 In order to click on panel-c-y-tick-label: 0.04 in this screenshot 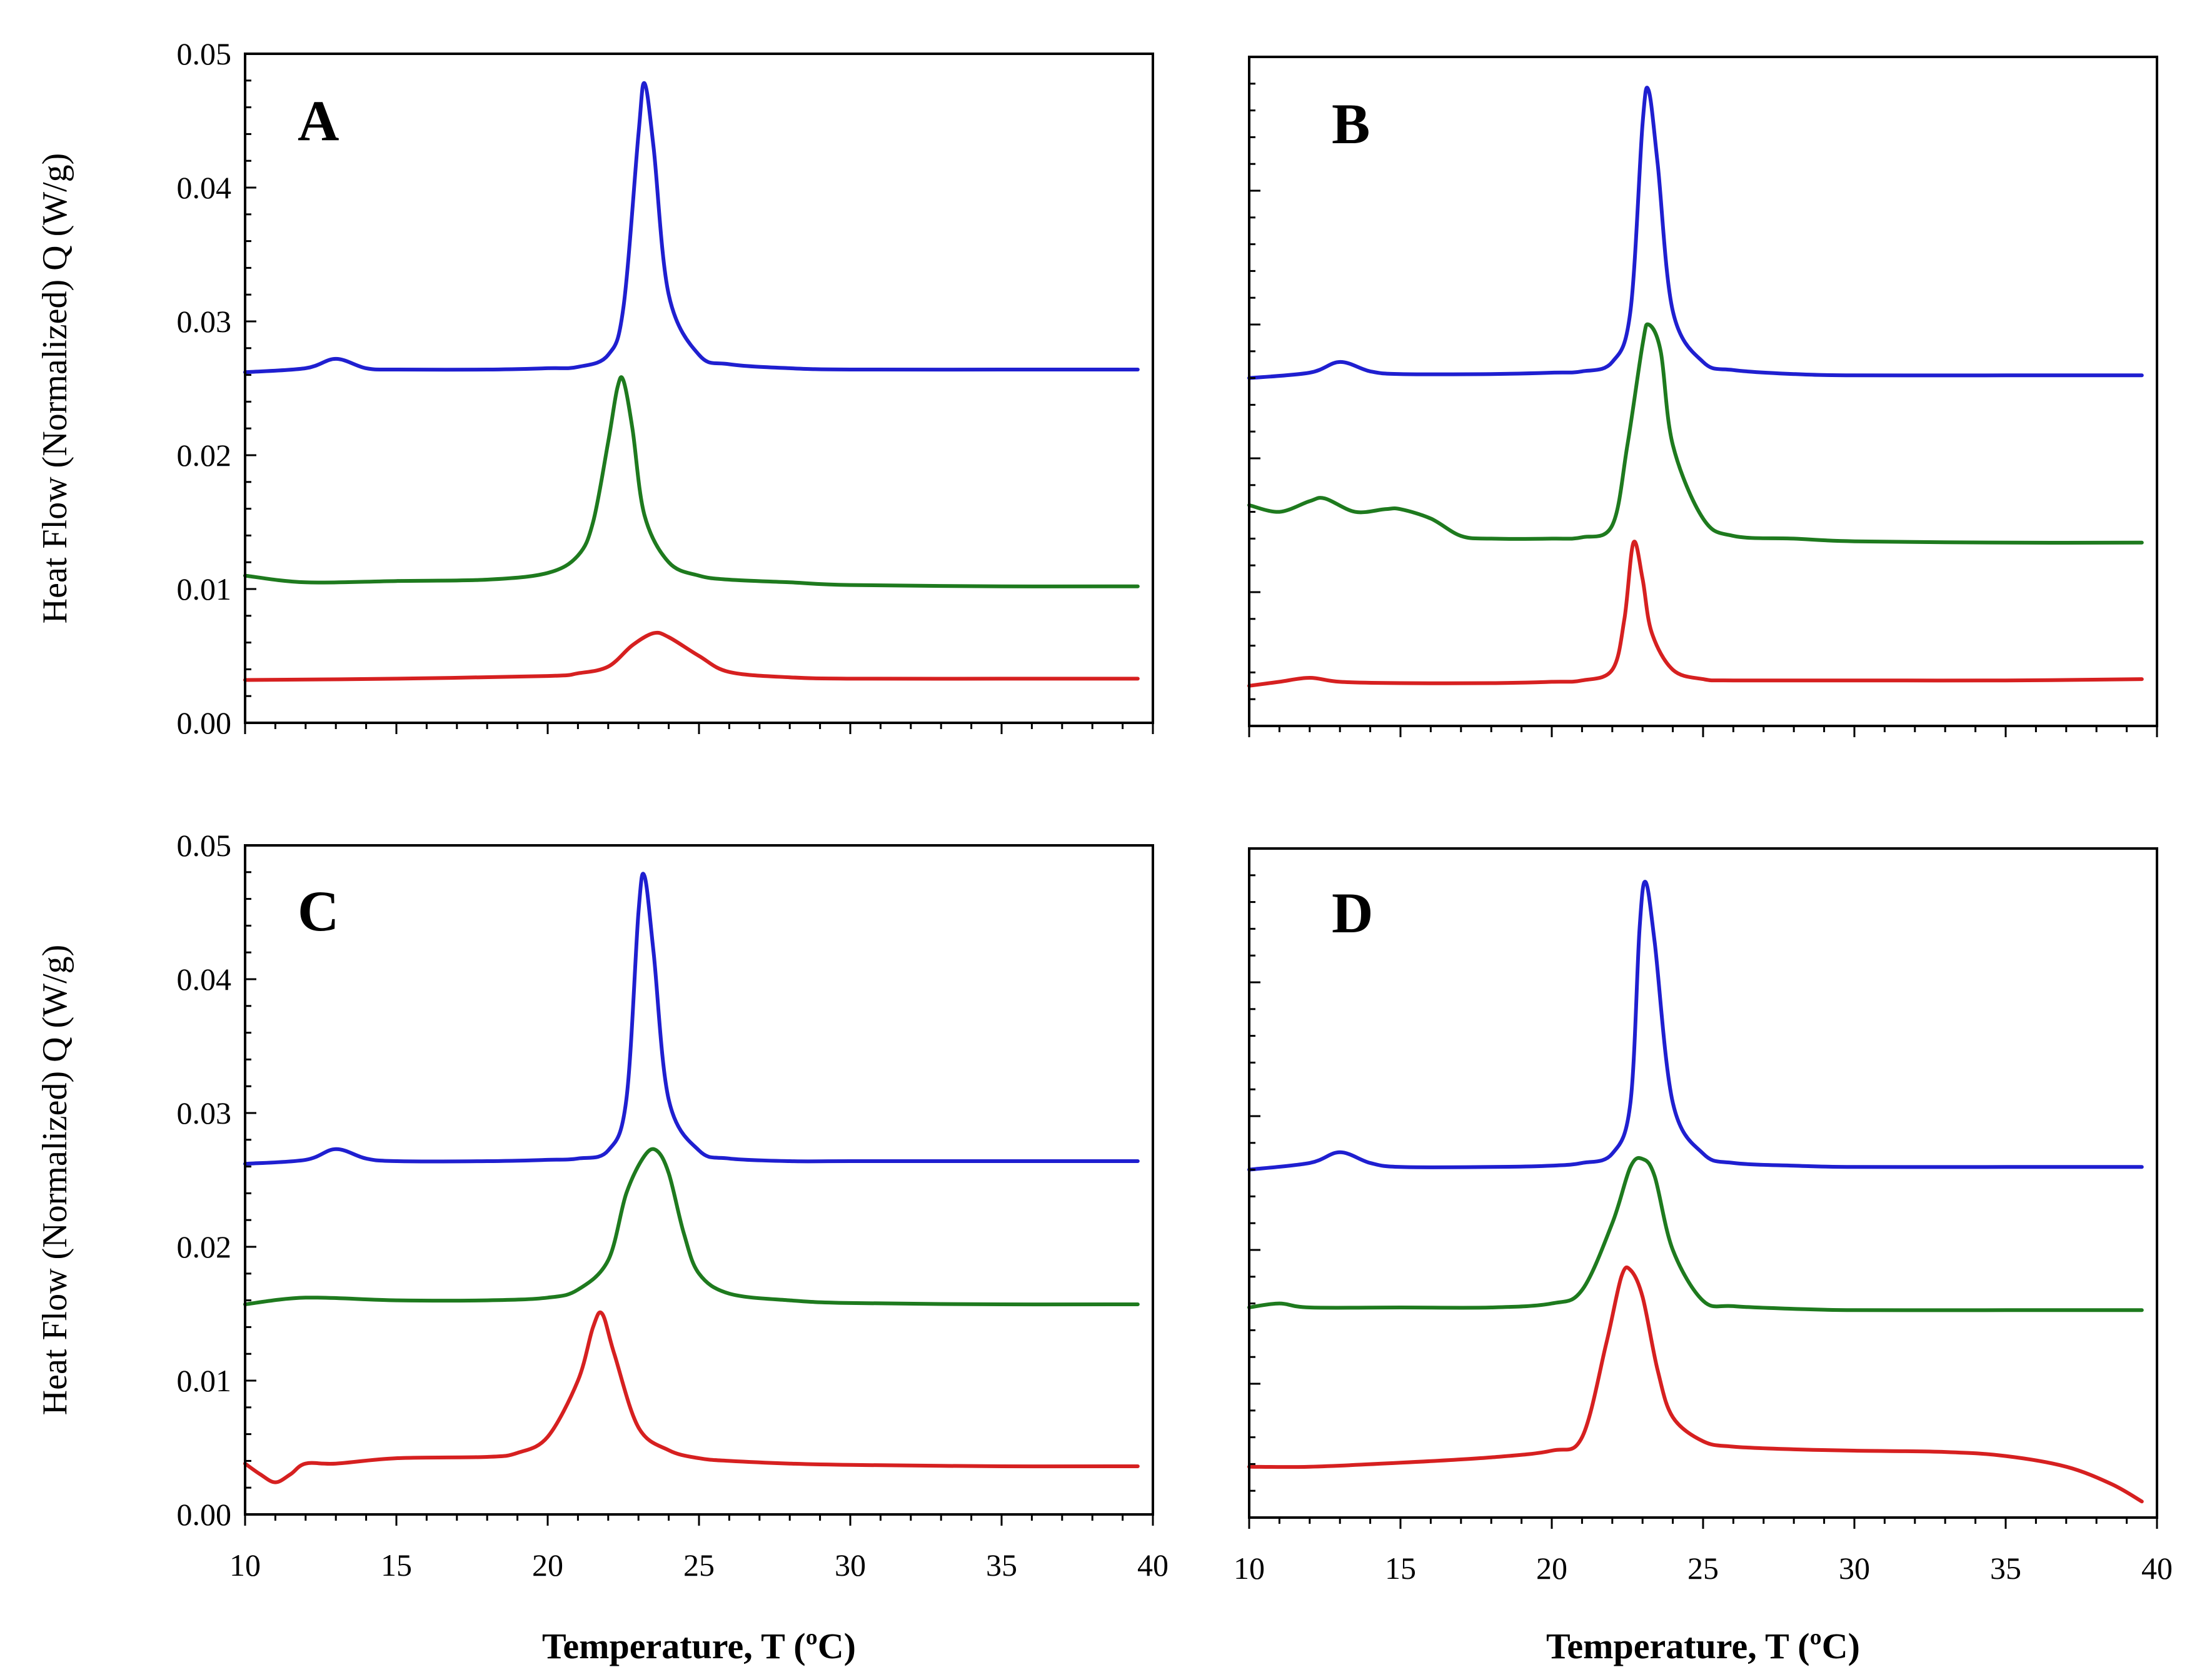, I will do `click(205, 979)`.